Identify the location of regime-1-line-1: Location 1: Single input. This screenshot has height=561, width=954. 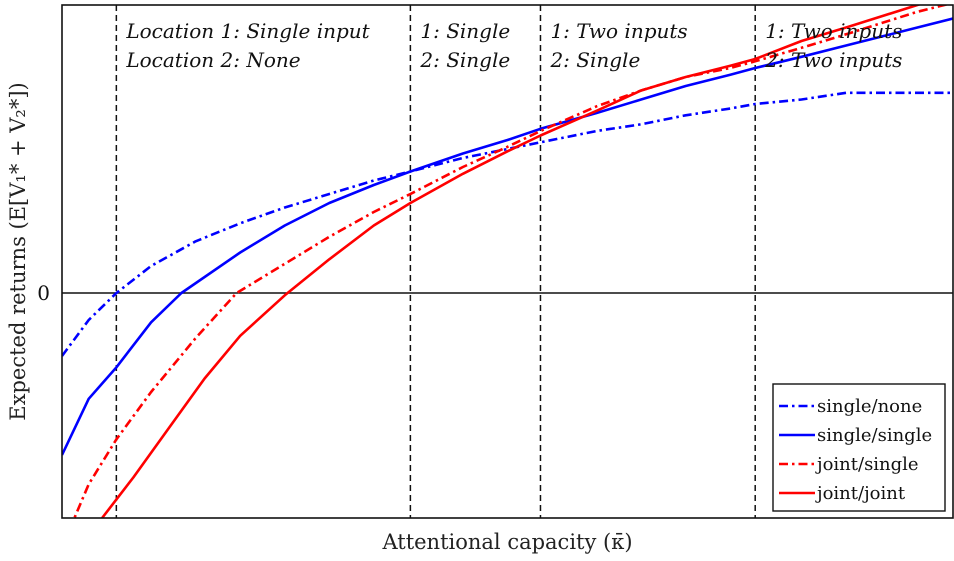
(247, 31).